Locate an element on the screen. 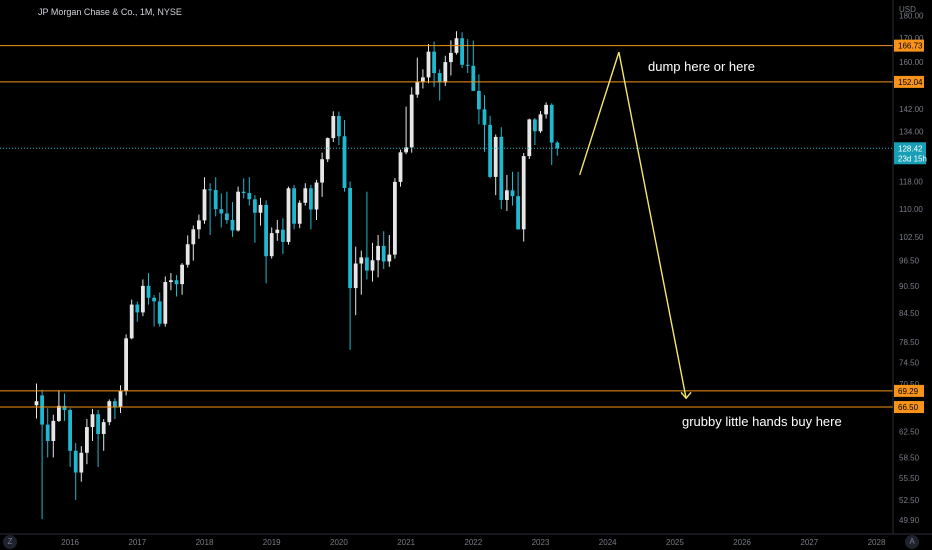 This screenshot has width=932, height=550. level-tag-label: 66.50 is located at coordinates (908, 407).